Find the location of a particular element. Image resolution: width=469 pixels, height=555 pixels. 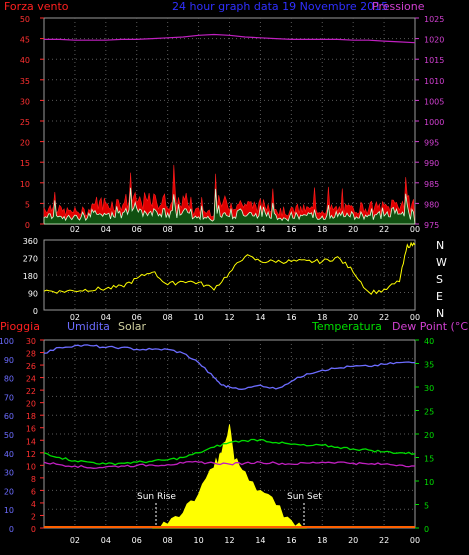

top-right-label: Pressione is located at coordinates (398, 6).